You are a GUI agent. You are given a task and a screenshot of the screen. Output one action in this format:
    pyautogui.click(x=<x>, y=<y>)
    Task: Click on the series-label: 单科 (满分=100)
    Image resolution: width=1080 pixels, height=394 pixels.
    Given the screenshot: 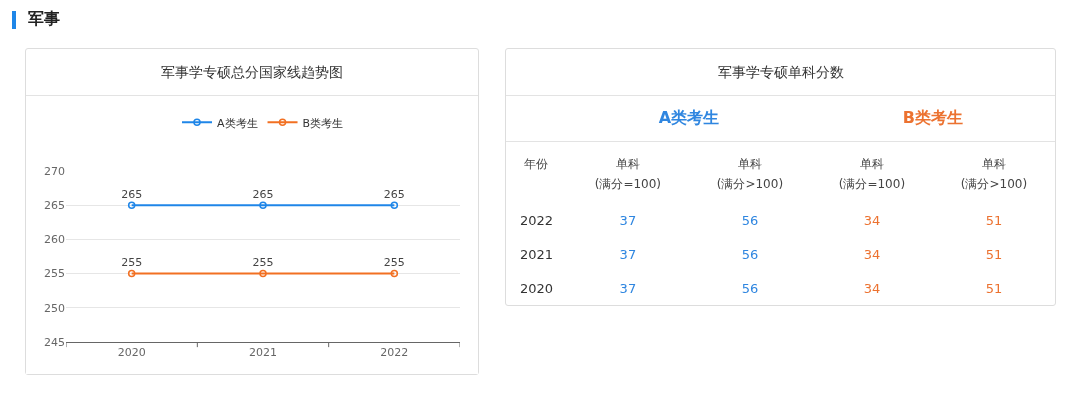 What is the action you would take?
    pyautogui.click(x=628, y=174)
    